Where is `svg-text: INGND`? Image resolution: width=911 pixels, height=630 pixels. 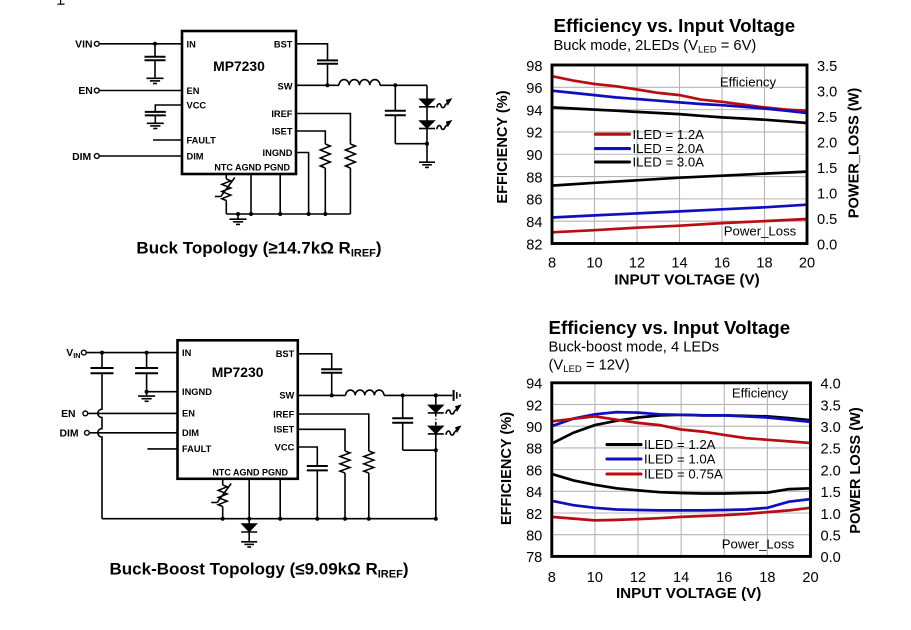 svg-text: INGND is located at coordinates (197, 392).